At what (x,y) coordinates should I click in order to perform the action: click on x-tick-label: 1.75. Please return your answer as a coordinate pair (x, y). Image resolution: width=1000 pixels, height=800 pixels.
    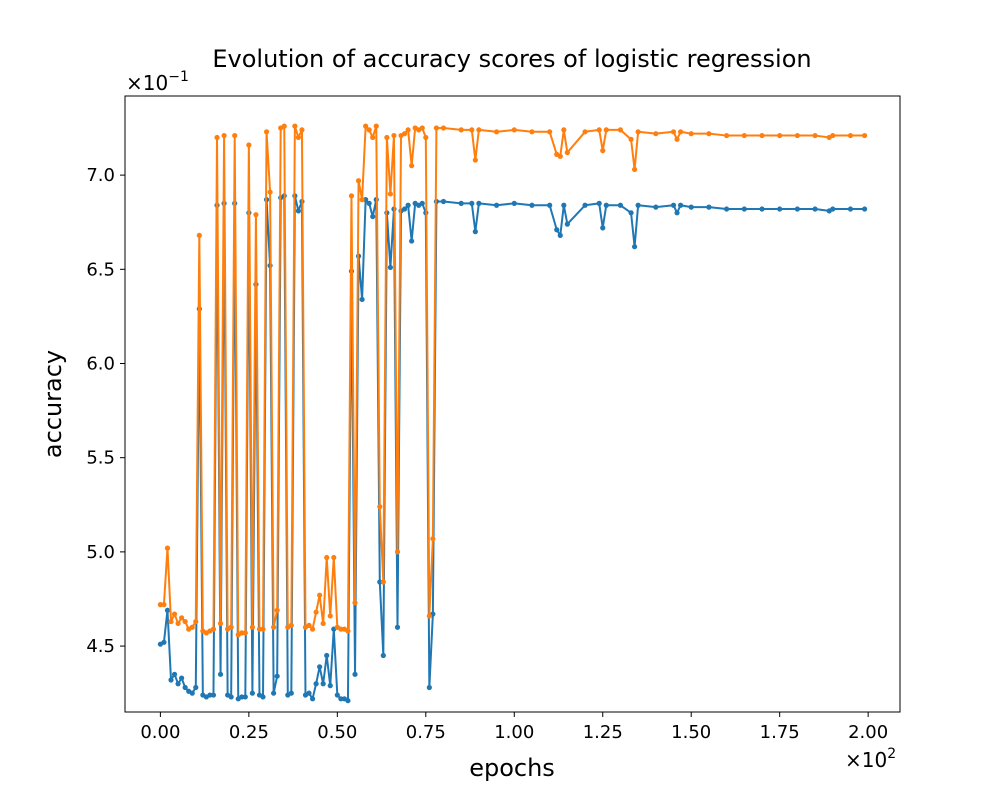
    Looking at the image, I should click on (780, 732).